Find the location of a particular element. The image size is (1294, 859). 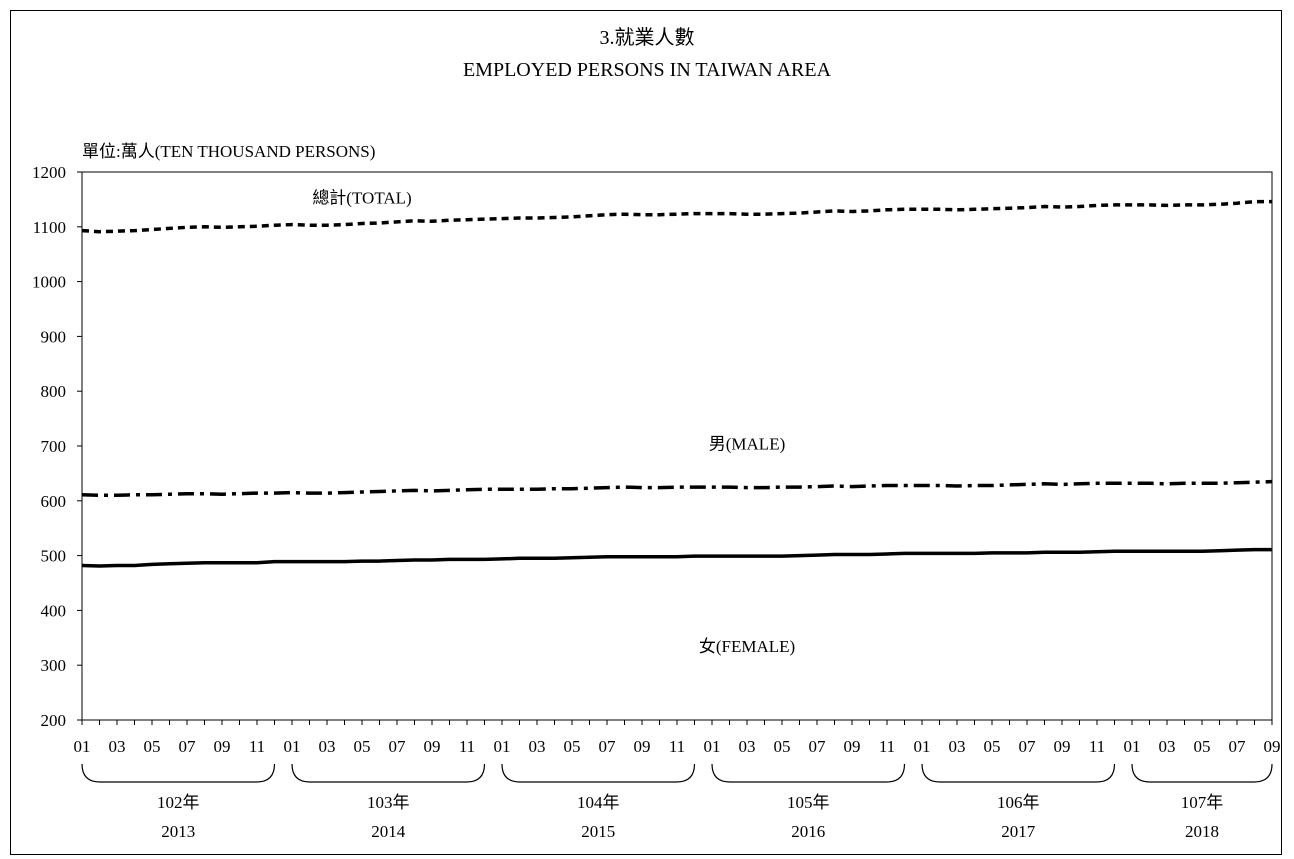

year-label-ad: 2015 is located at coordinates (598, 831).